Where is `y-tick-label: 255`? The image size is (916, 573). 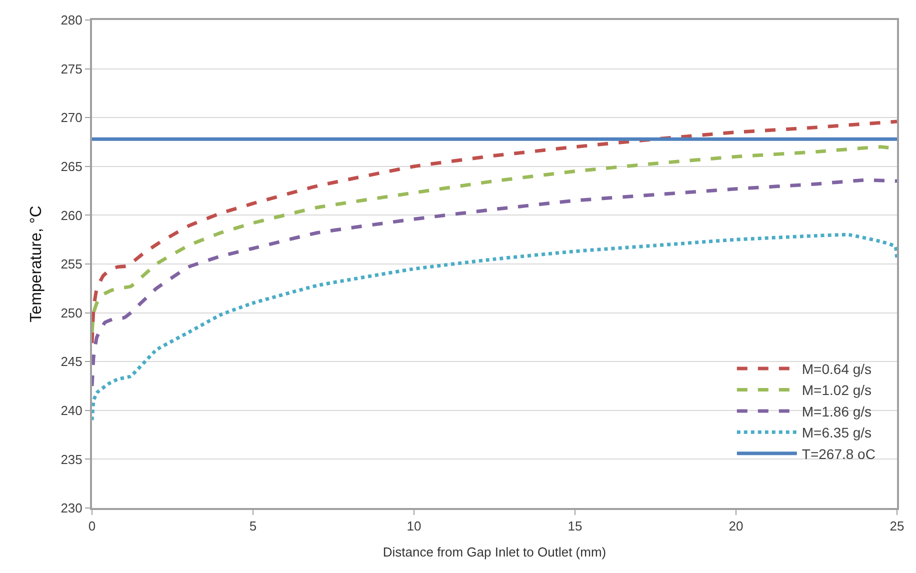
y-tick-label: 255 is located at coordinates (71, 264).